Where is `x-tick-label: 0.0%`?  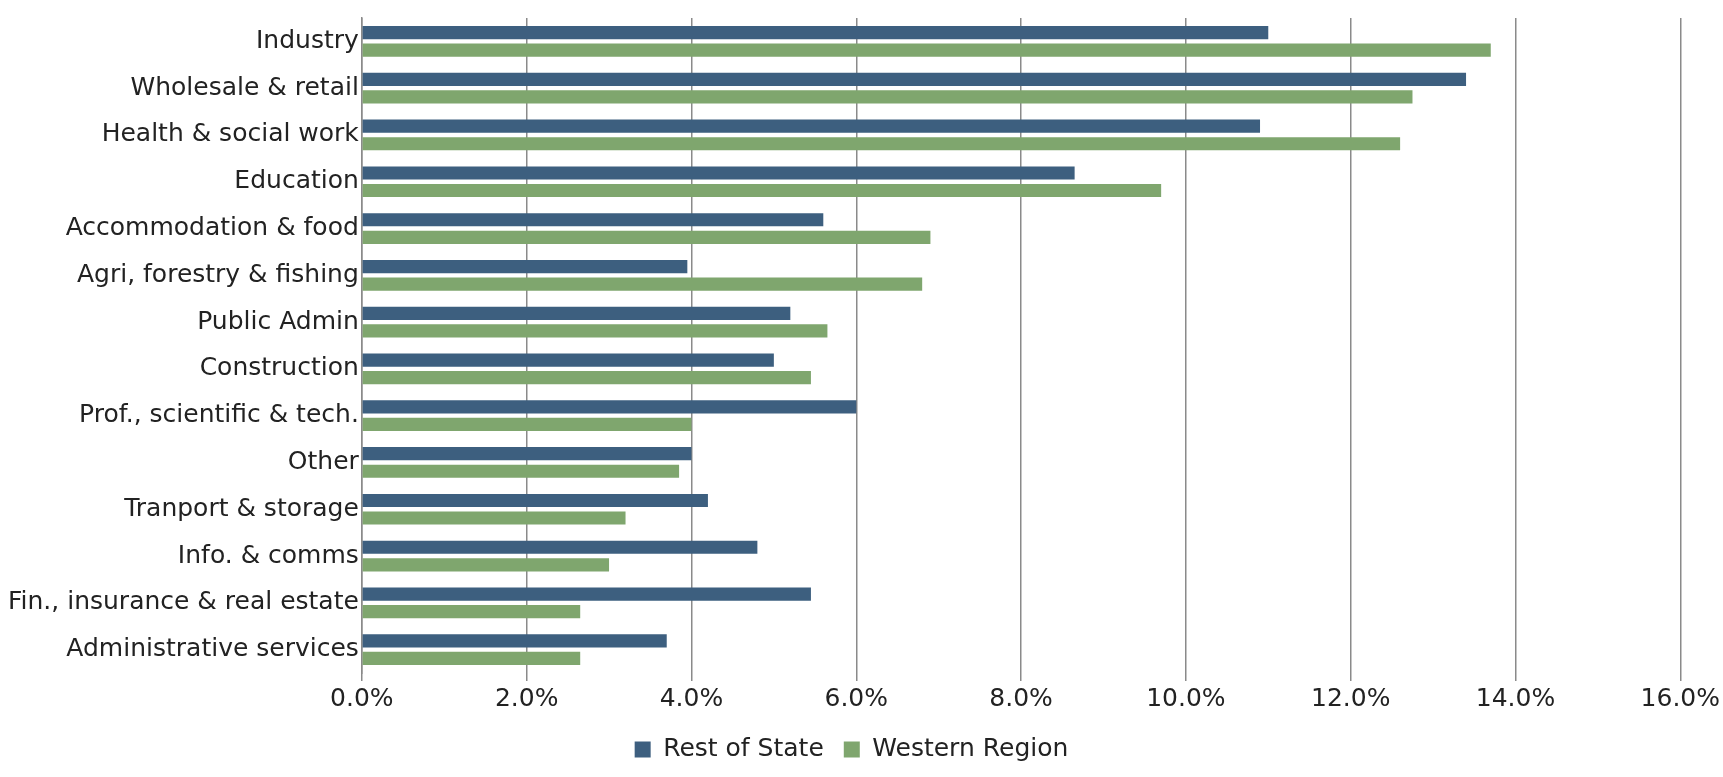
x-tick-label: 0.0% is located at coordinates (362, 697).